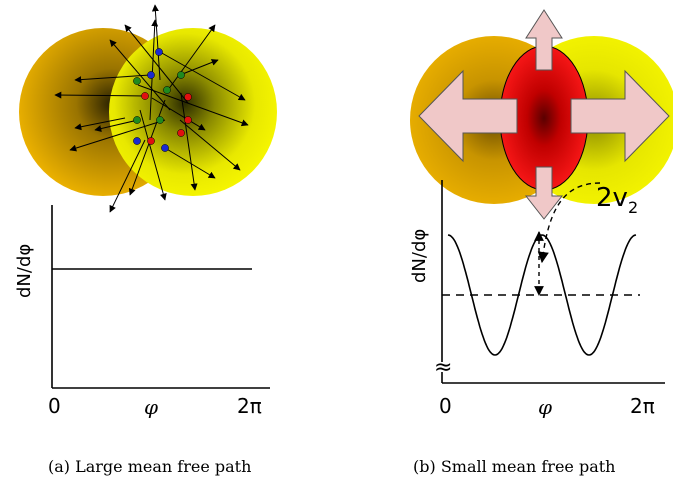 Image resolution: width=673 pixels, height=489 pixels. Describe the element at coordinates (544, 40) in the screenshot. I see `arrow-up` at that location.